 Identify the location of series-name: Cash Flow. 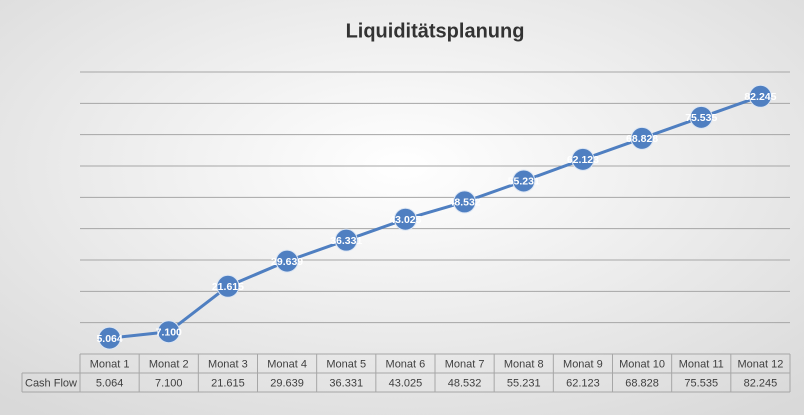
(51, 383).